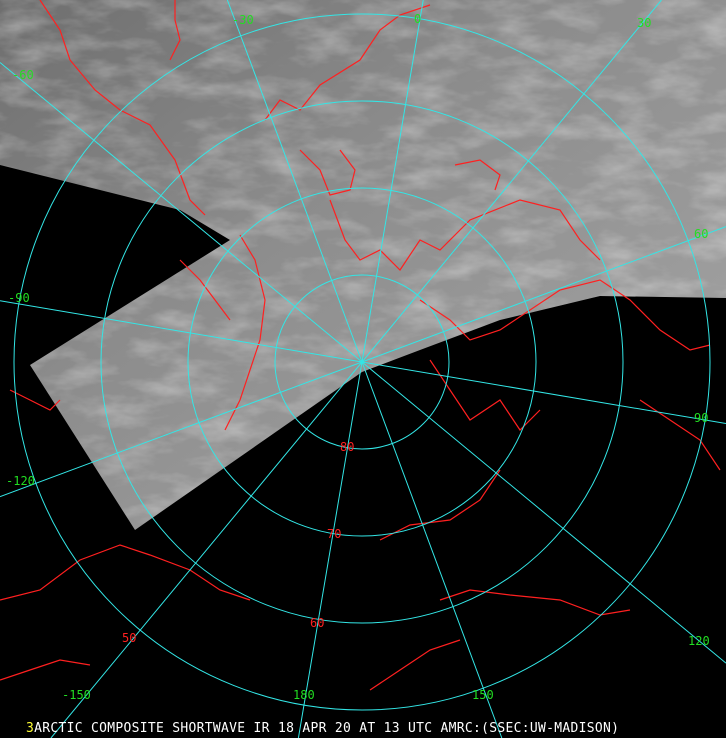 This screenshot has height=738, width=726. I want to click on latitude-label: 60, so click(317, 623).